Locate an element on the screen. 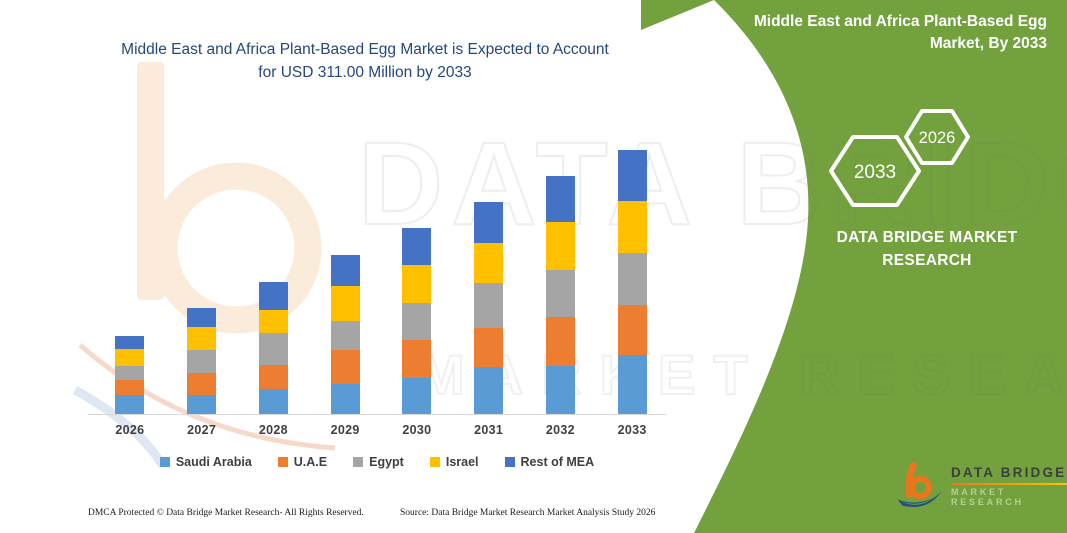 This screenshot has width=1067, height=533. bar-segment-egypt-2028 is located at coordinates (273, 349).